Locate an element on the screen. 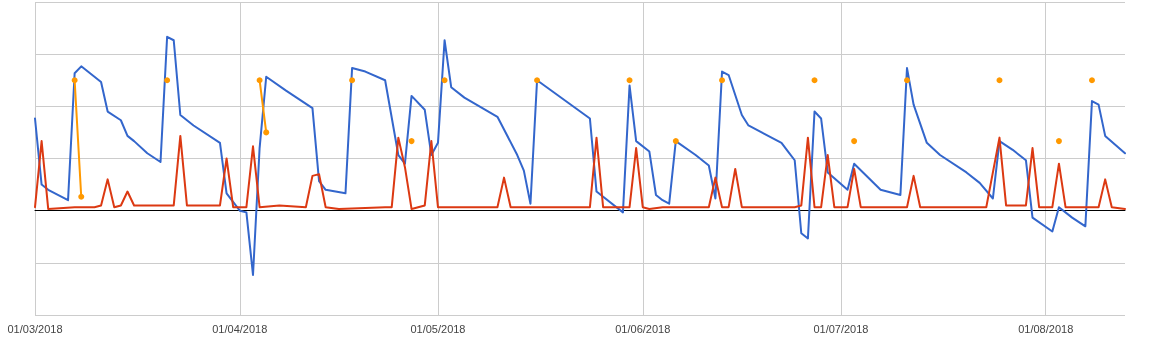  x-tick-label: 01/06/2018 is located at coordinates (643, 328).